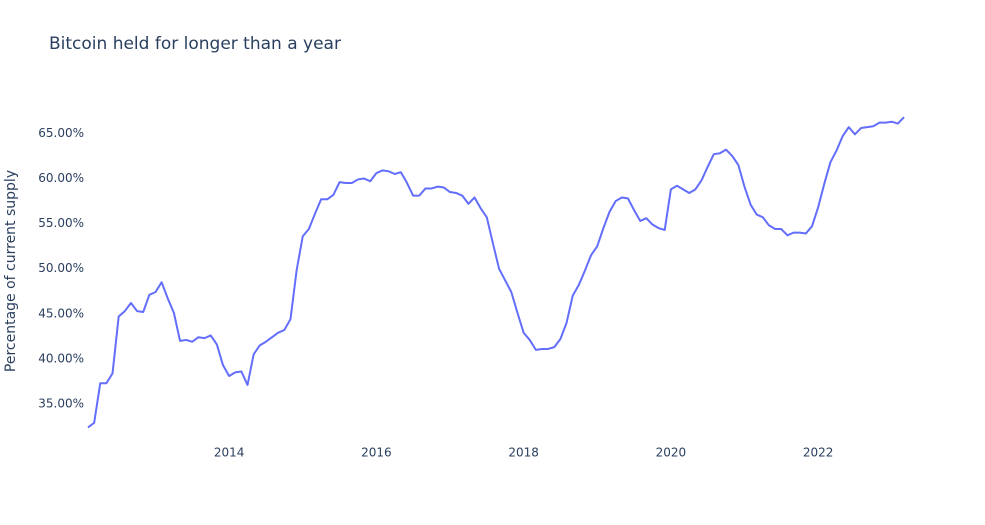  Describe the element at coordinates (376, 453) in the screenshot. I see `x-tick-label: 2016` at that location.